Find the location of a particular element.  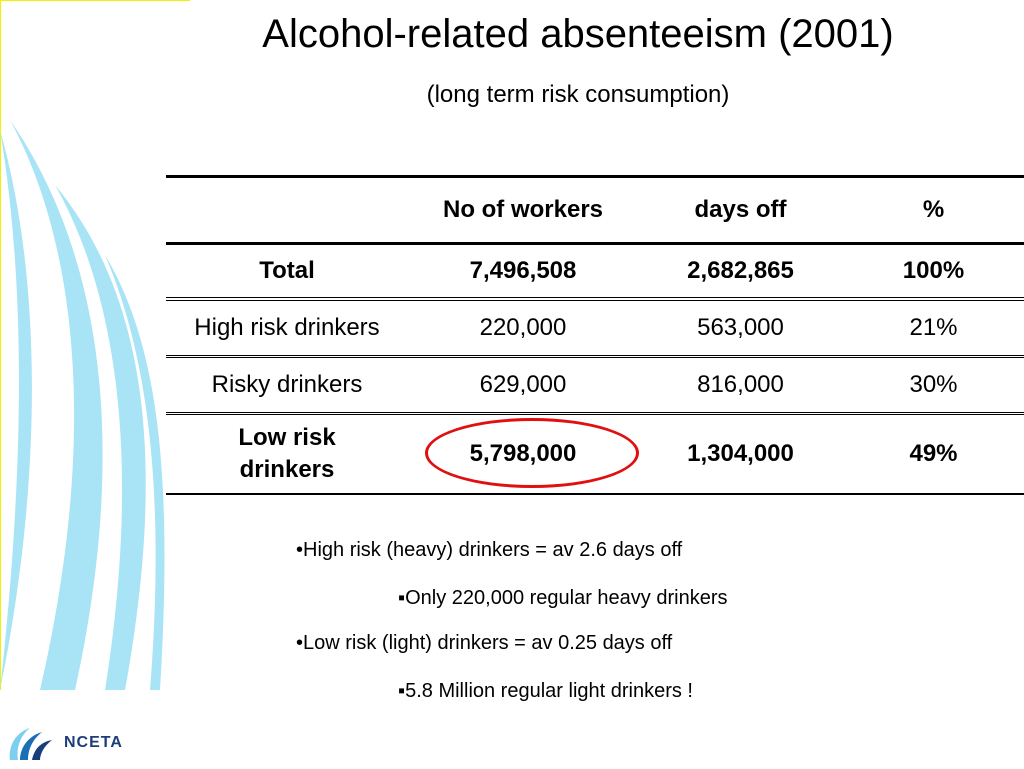

table-row: Risky drinkers 629,000 816,000 30% is located at coordinates (595, 385).